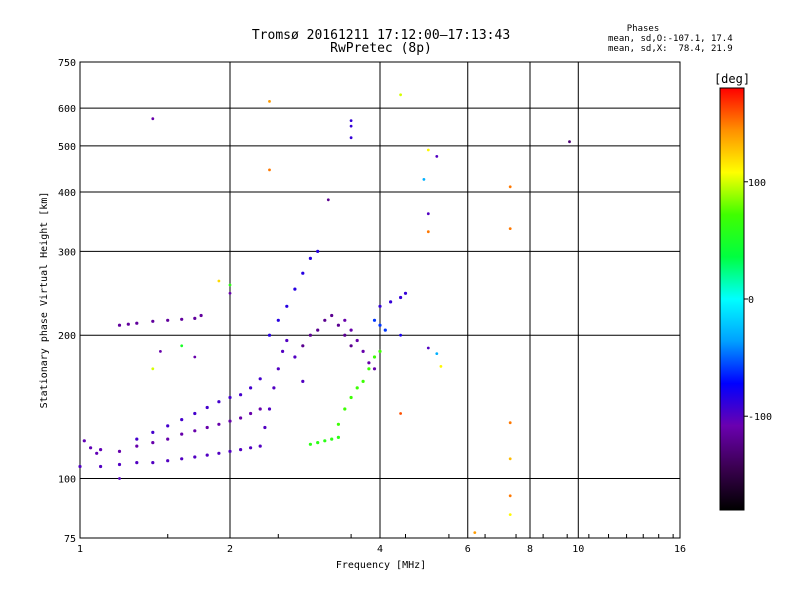 The height and width of the screenshot is (600, 800). What do you see at coordinates (80, 549) in the screenshot?
I see `x-tick-label: 1` at bounding box center [80, 549].